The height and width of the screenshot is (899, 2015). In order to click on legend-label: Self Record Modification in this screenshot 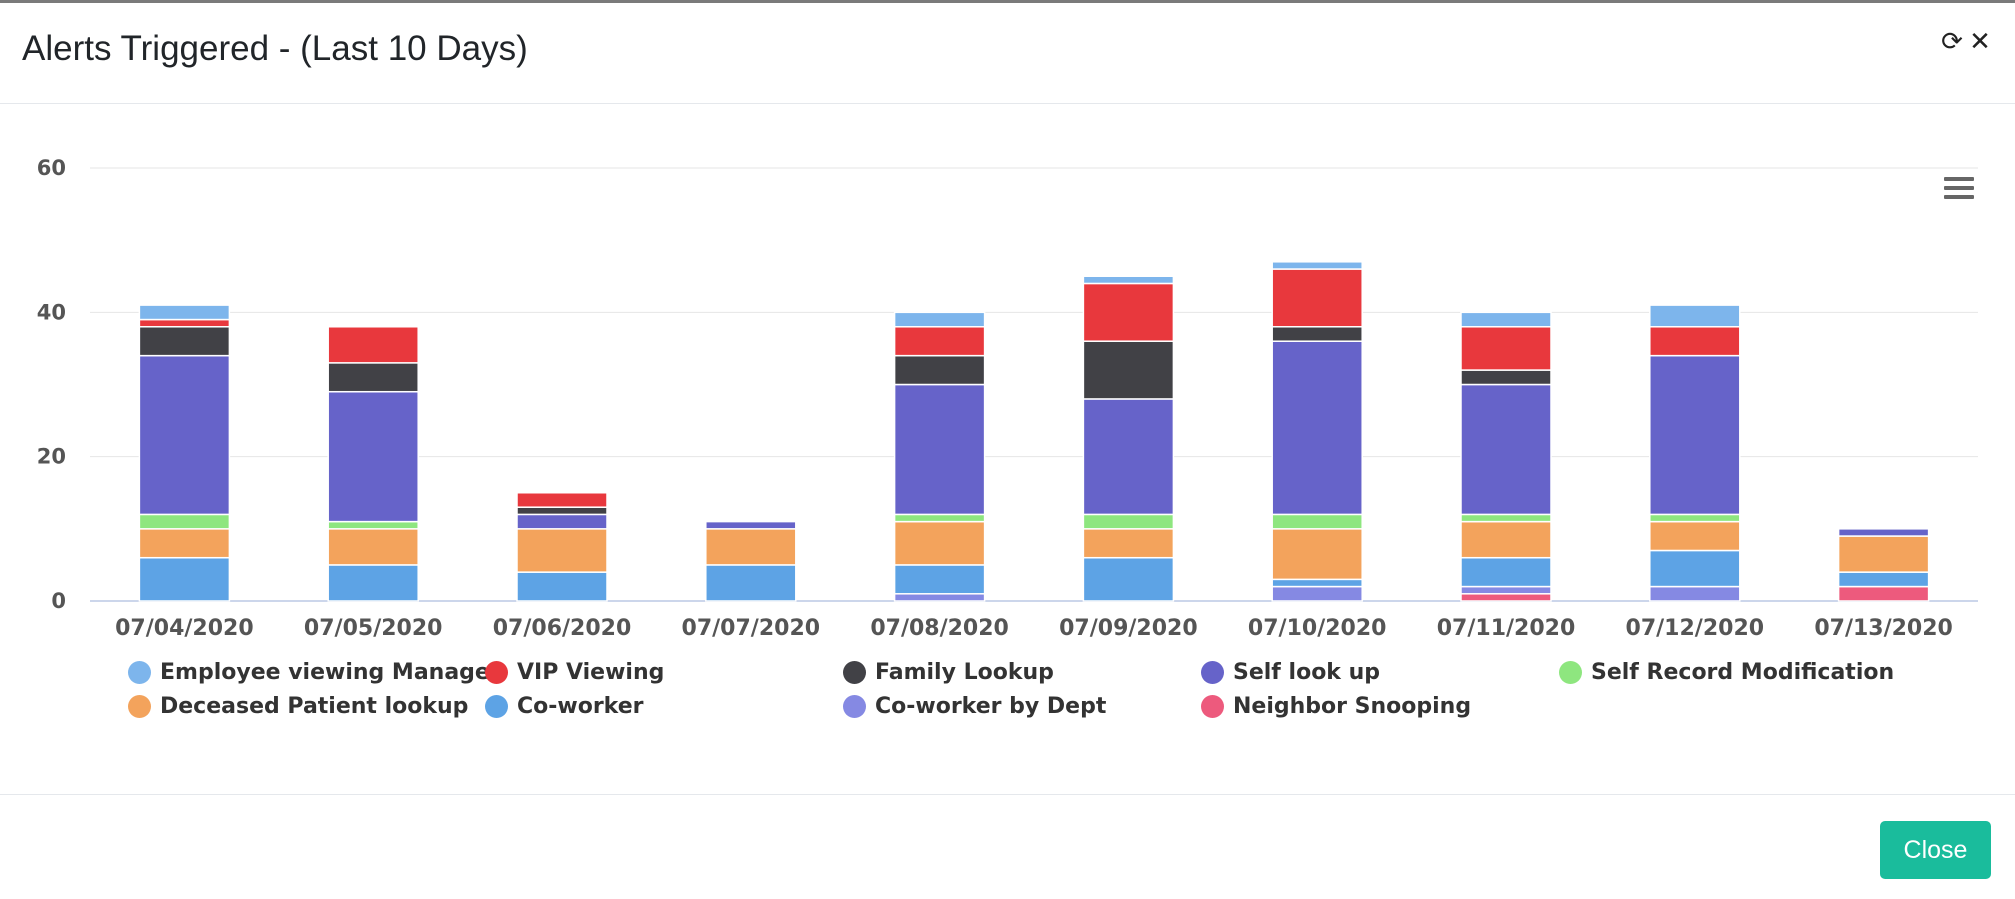, I will do `click(1743, 672)`.